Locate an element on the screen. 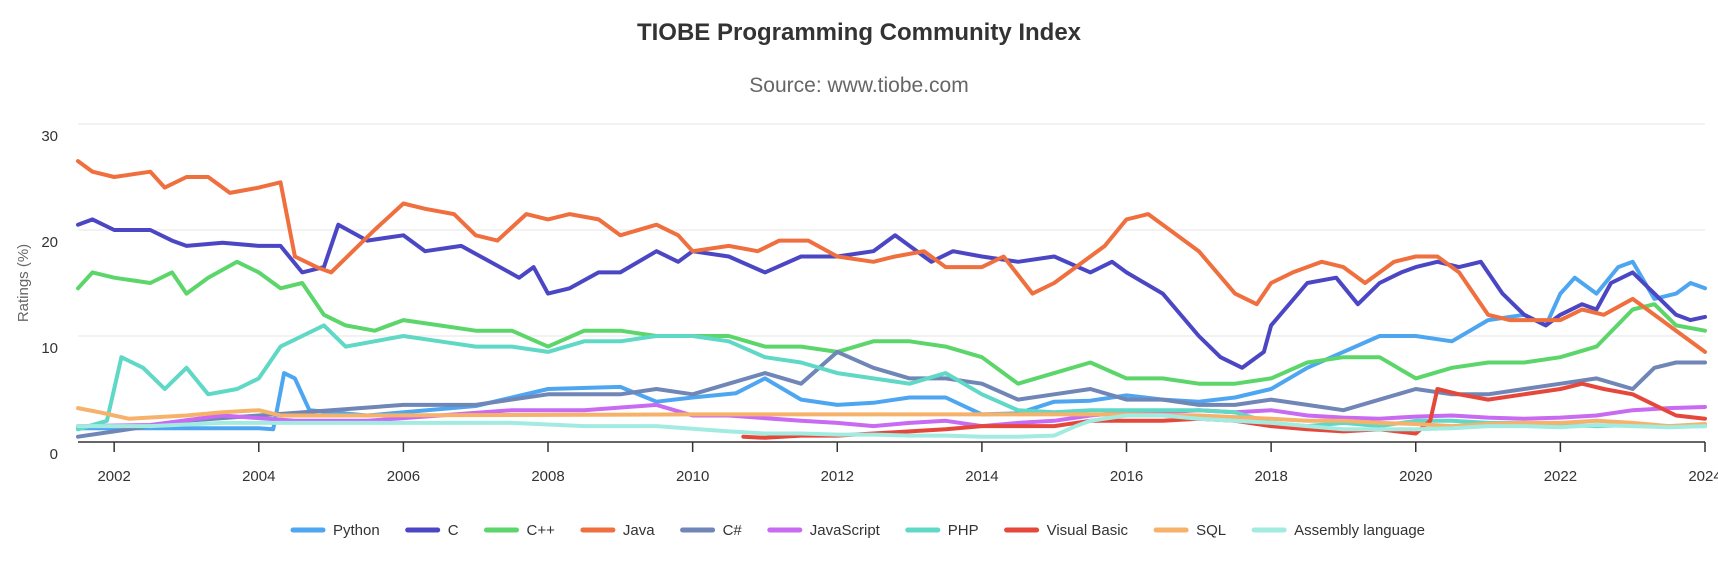 The height and width of the screenshot is (568, 1718). series-line-sql is located at coordinates (891, 417).